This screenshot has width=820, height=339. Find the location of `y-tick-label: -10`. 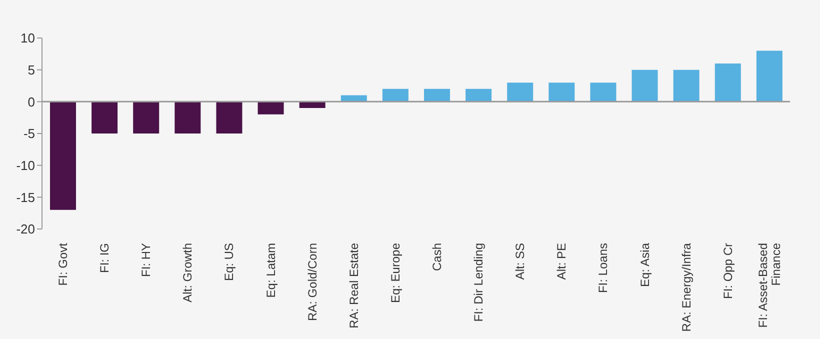

y-tick-label: -10 is located at coordinates (25, 165).